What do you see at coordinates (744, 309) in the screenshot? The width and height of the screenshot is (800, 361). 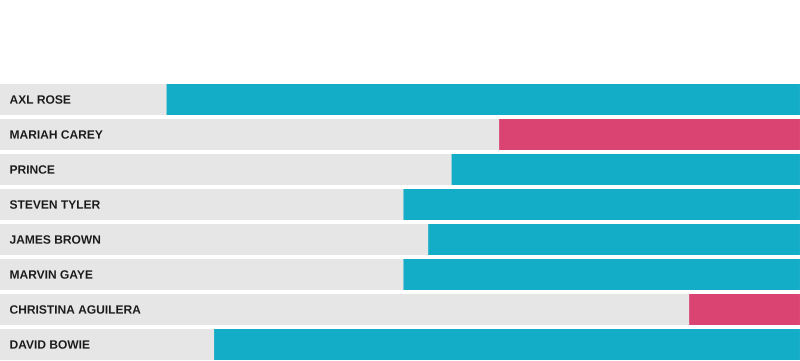 I see `bar` at bounding box center [744, 309].